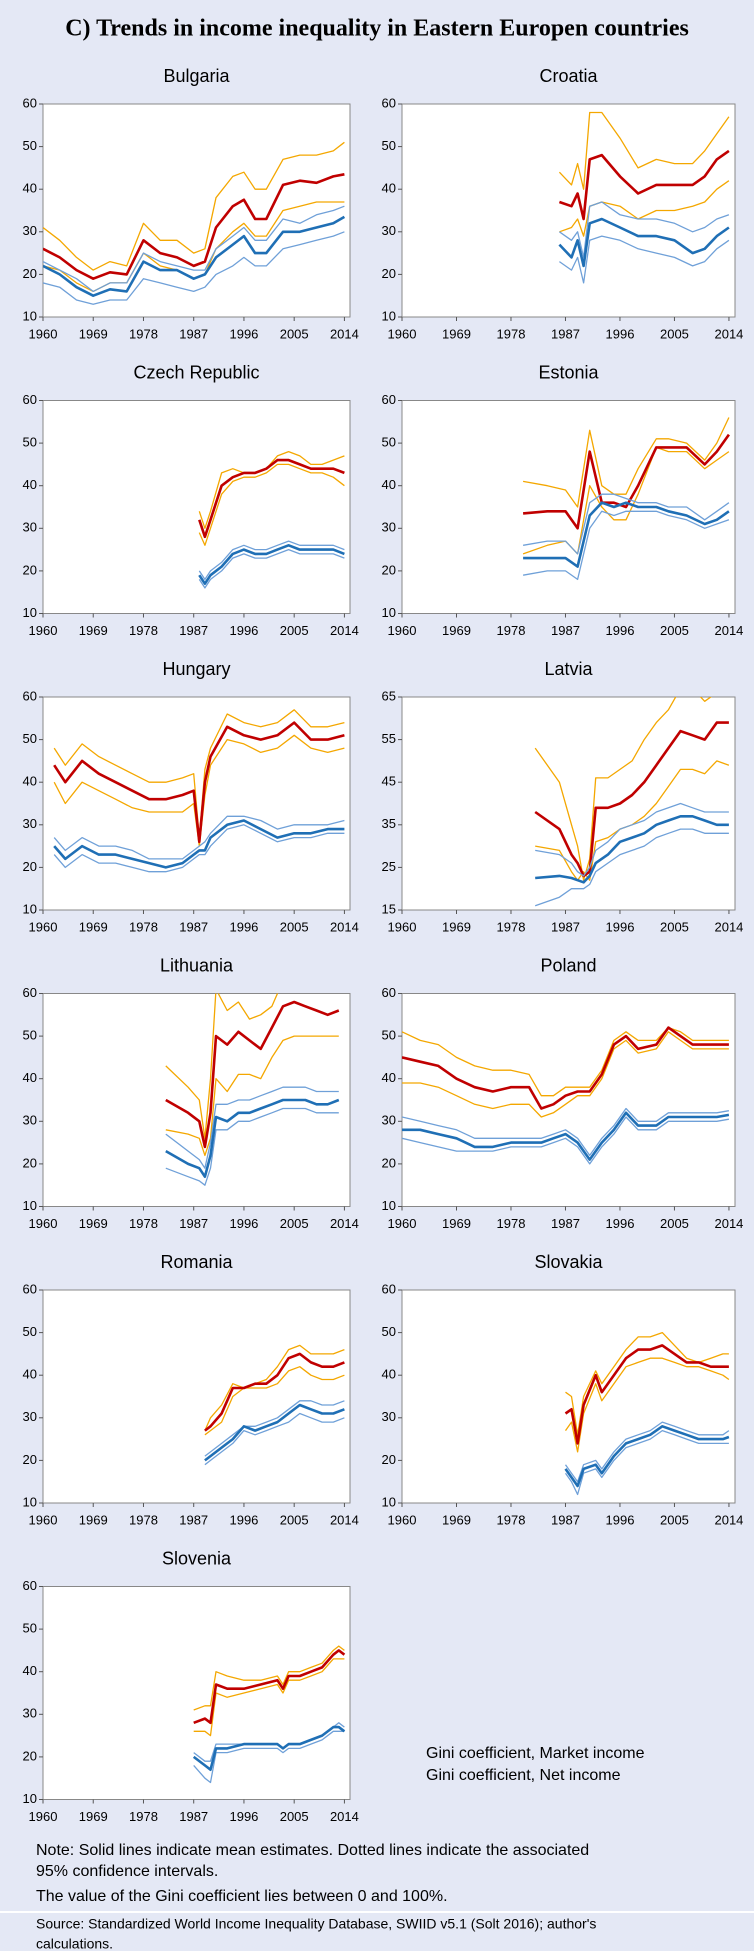 The width and height of the screenshot is (754, 1951). What do you see at coordinates (568, 669) in the screenshot?
I see `panel-title: Latvia` at bounding box center [568, 669].